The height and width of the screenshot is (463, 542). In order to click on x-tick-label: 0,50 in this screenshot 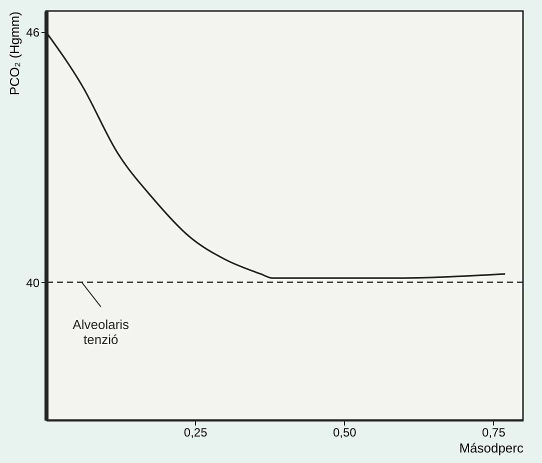, I will do `click(344, 433)`.